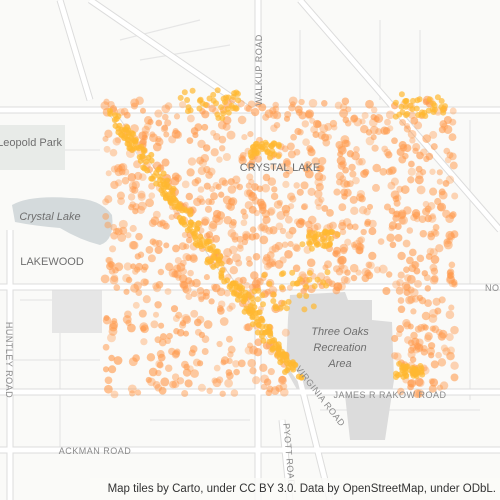 The height and width of the screenshot is (500, 500). What do you see at coordinates (339, 348) in the screenshot?
I see `place-label: Recreation` at bounding box center [339, 348].